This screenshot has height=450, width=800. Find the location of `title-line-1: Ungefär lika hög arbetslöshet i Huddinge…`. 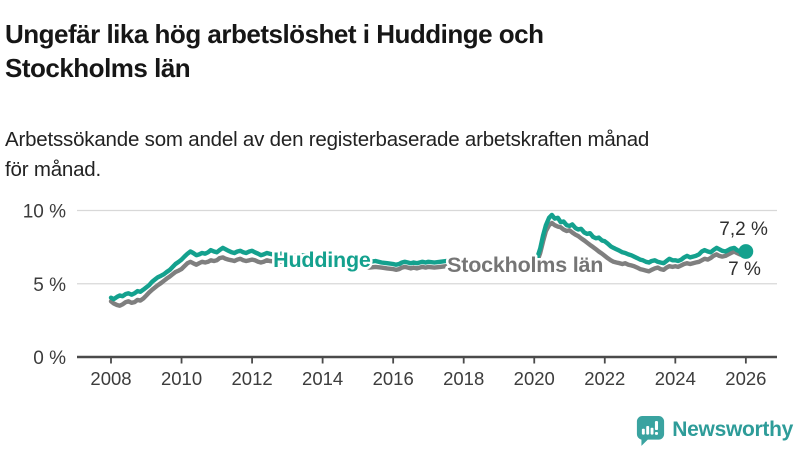

title-line-1: Ungefär lika hög arbetslöshet i Huddinge… is located at coordinates (274, 34).